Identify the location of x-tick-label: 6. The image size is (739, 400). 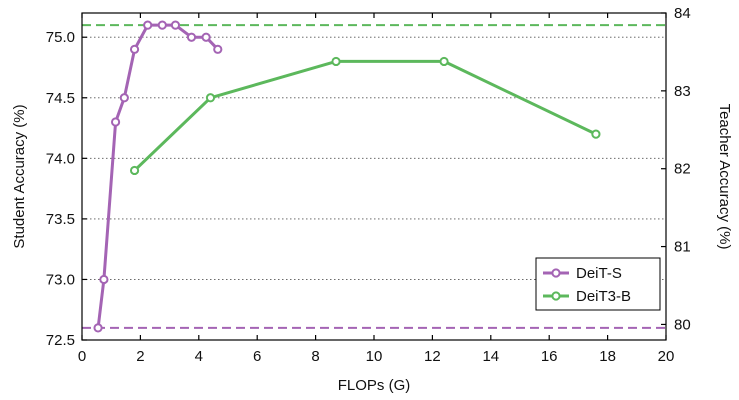
(257, 356).